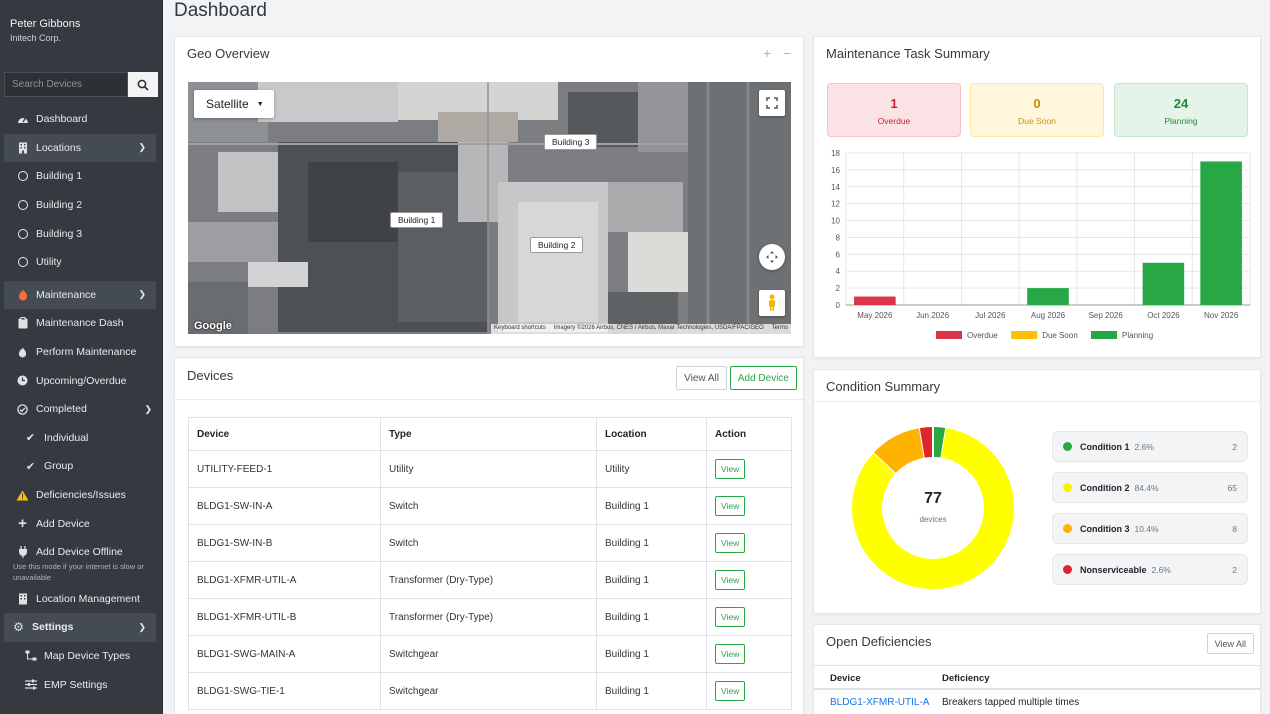 The height and width of the screenshot is (714, 1270). Describe the element at coordinates (571, 142) in the screenshot. I see `map-marker-building-3: Building 3` at that location.